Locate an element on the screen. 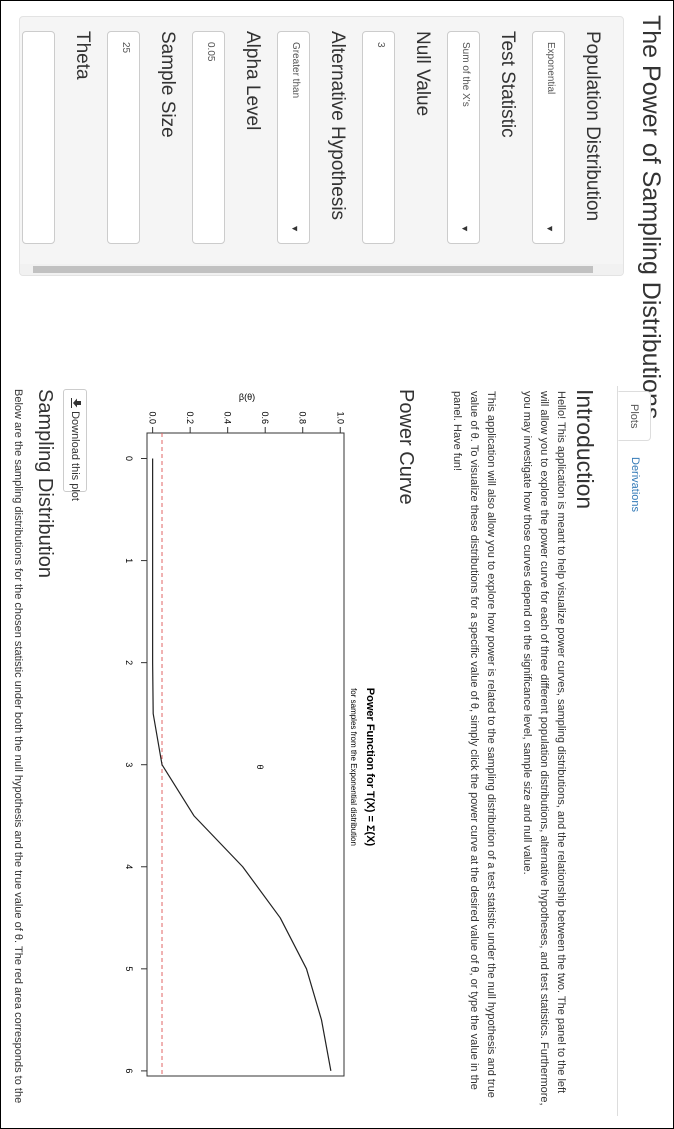 The height and width of the screenshot is (1129, 674). y-tick-label: 0.2 is located at coordinates (190, 417).